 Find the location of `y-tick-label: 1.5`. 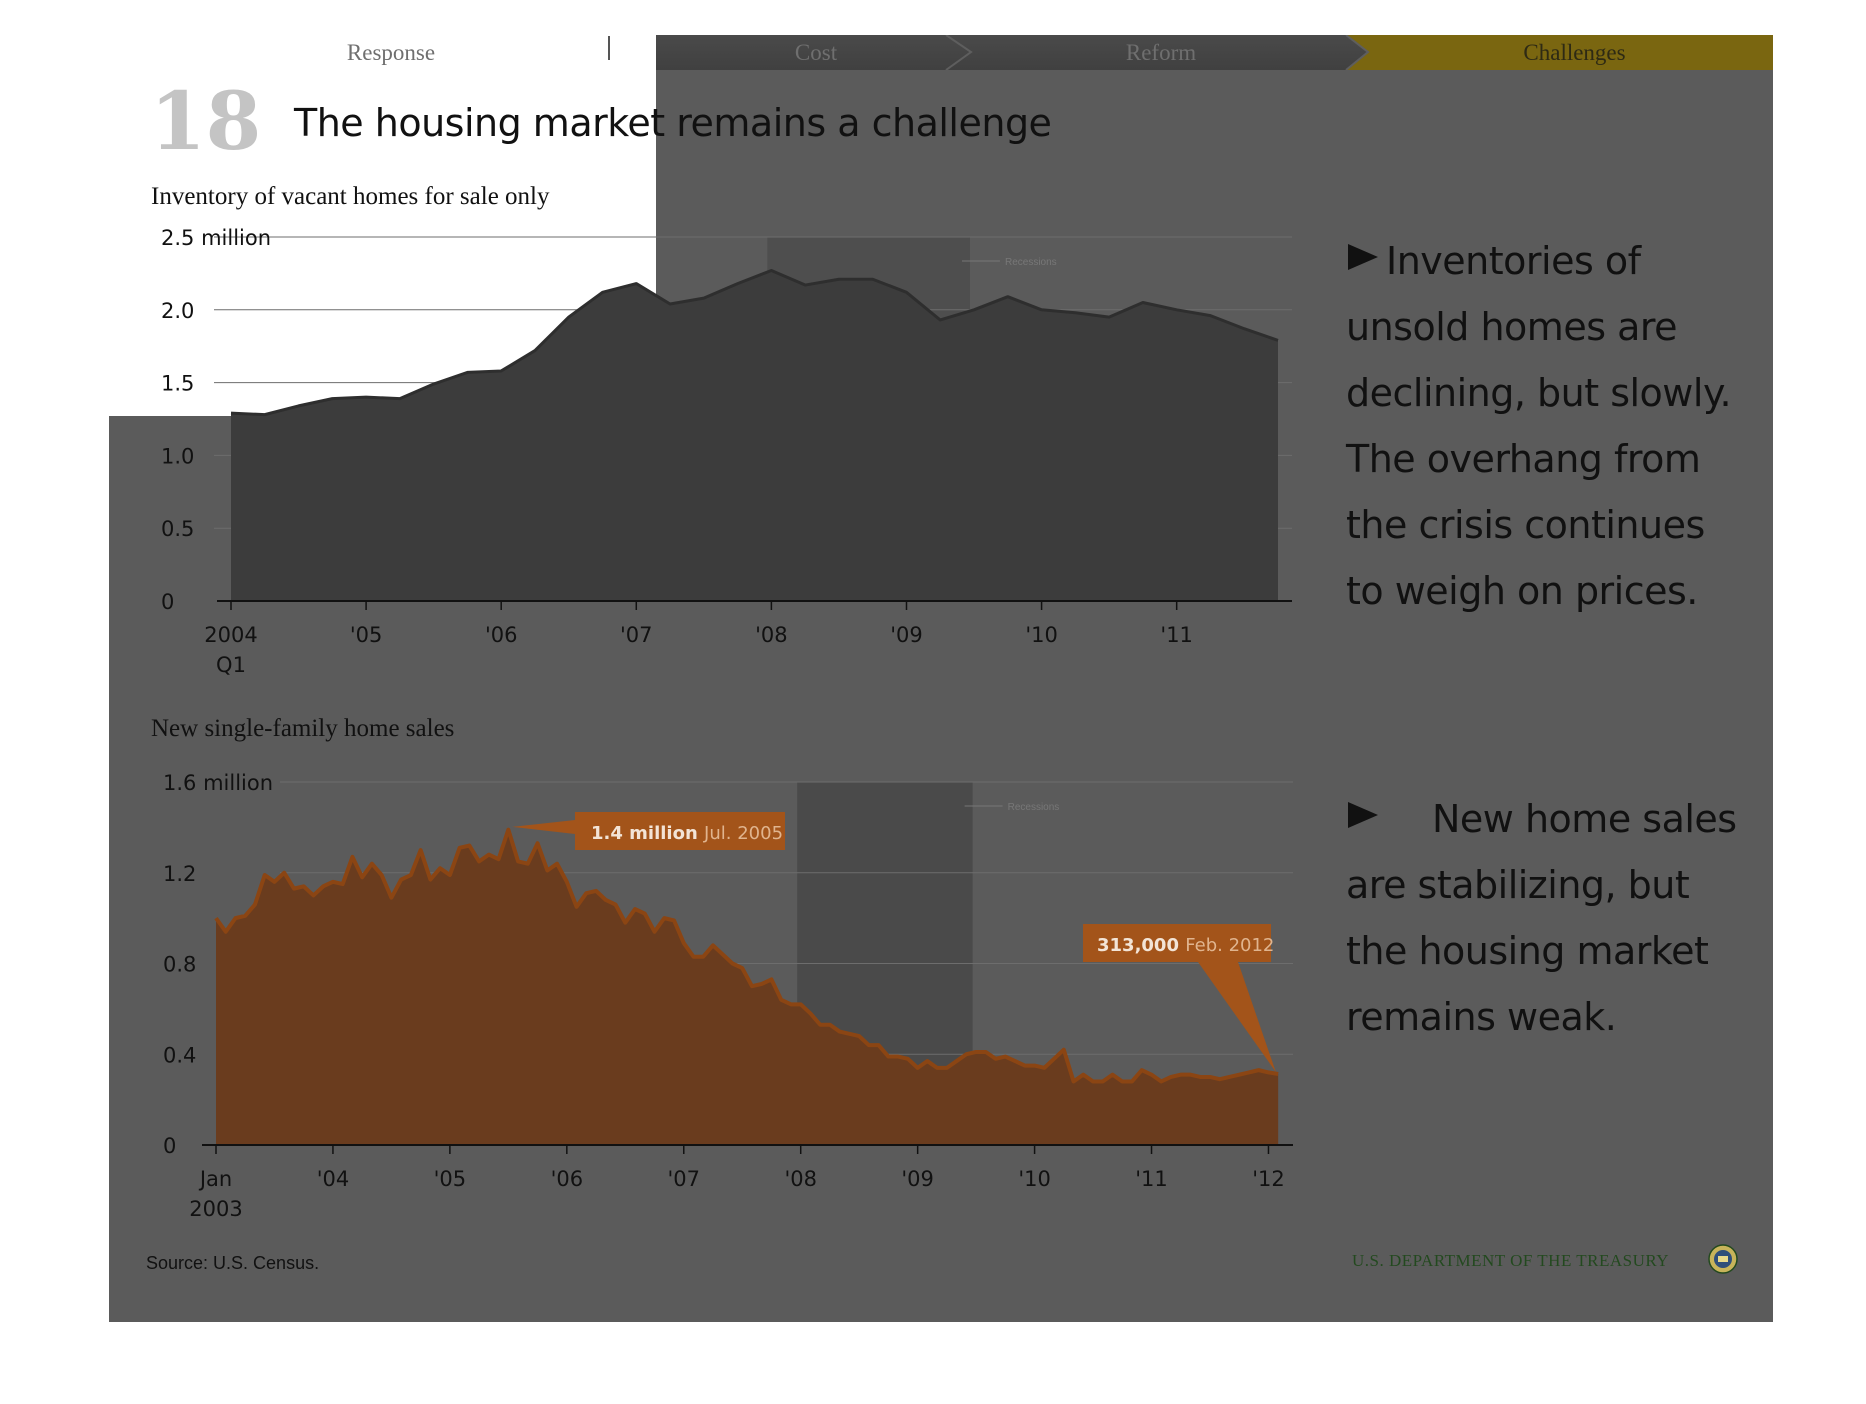

y-tick-label: 1.5 is located at coordinates (177, 384).